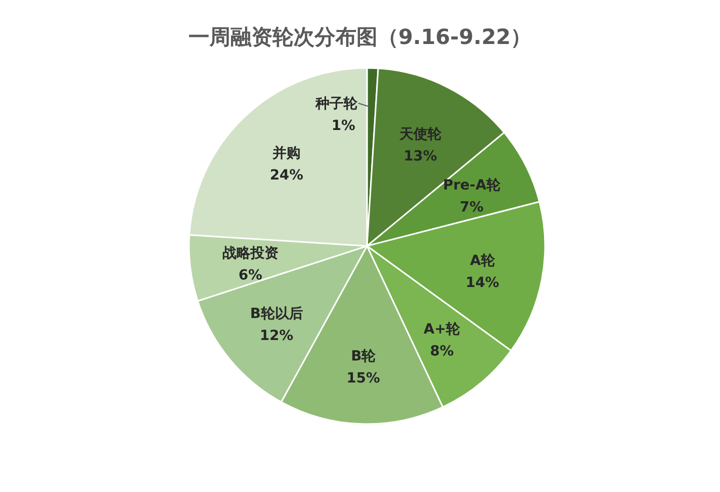 The image size is (720, 492). Describe the element at coordinates (472, 186) in the screenshot. I see `slice-label: Pre-A轮` at that location.